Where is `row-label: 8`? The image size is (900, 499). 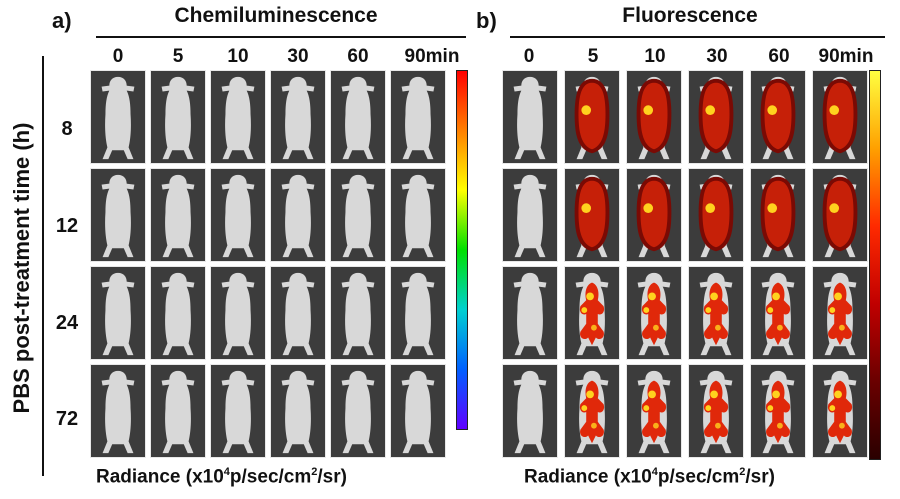 row-label: 8 is located at coordinates (67, 129).